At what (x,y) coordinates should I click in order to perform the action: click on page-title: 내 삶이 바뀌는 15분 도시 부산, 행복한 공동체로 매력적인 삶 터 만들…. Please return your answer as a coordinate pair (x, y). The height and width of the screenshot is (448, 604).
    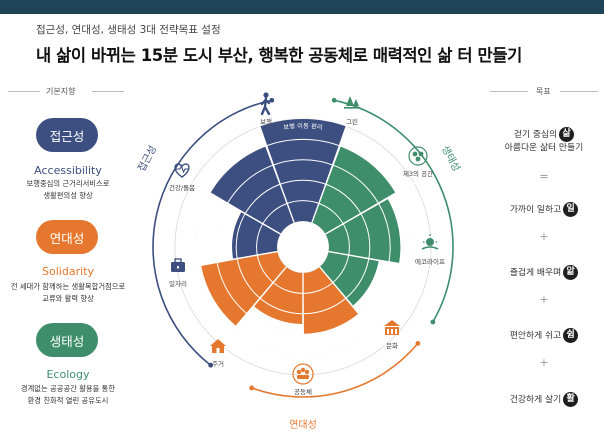
    Looking at the image, I should click on (279, 55).